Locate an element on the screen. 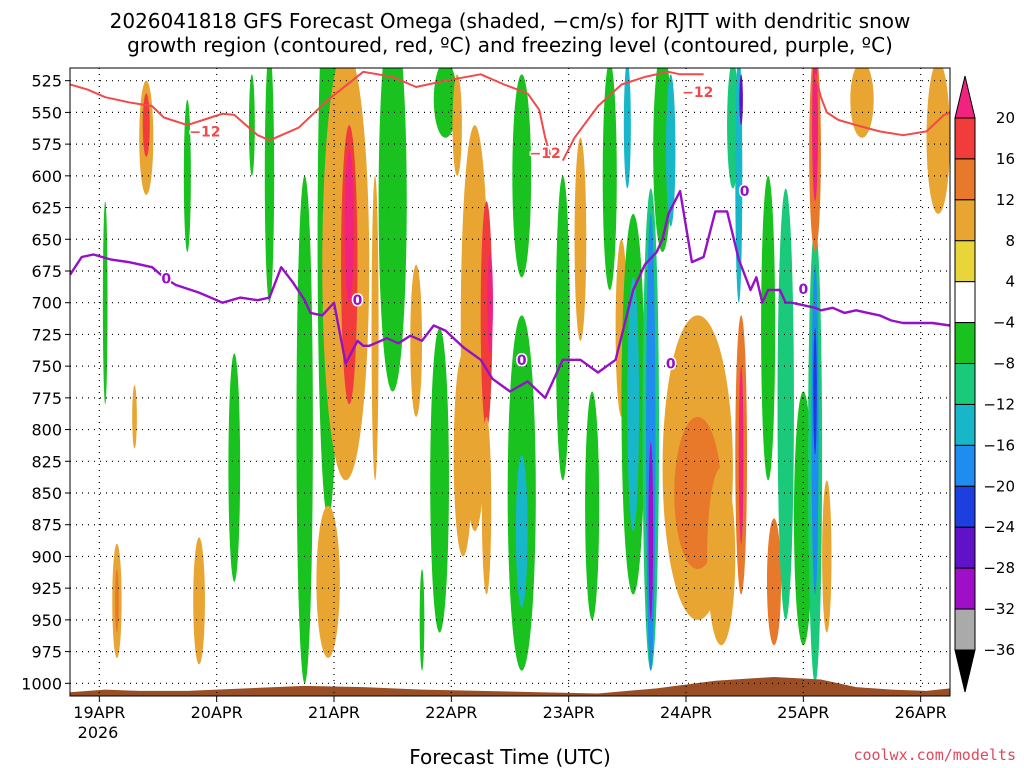 The image size is (1024, 768). y-tick-label-950: 950 is located at coordinates (46, 620).